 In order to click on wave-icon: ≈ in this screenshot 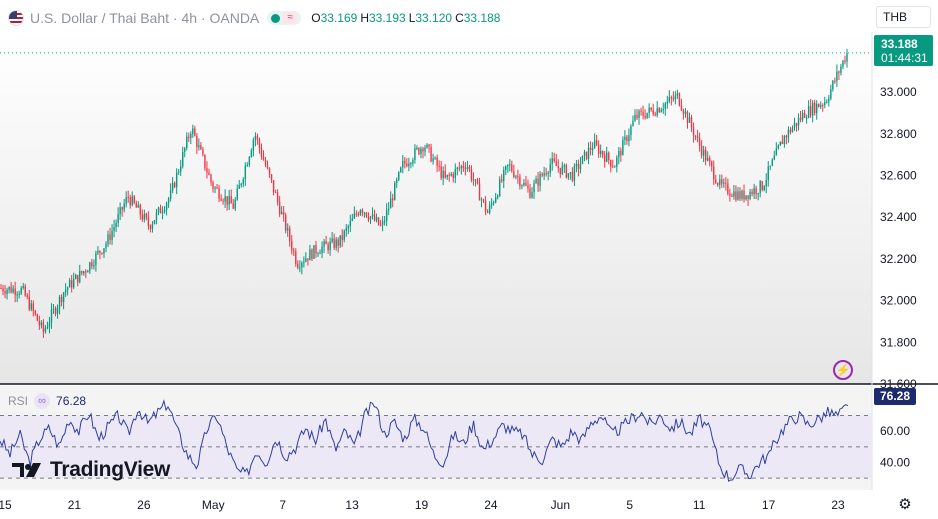, I will do `click(290, 18)`.